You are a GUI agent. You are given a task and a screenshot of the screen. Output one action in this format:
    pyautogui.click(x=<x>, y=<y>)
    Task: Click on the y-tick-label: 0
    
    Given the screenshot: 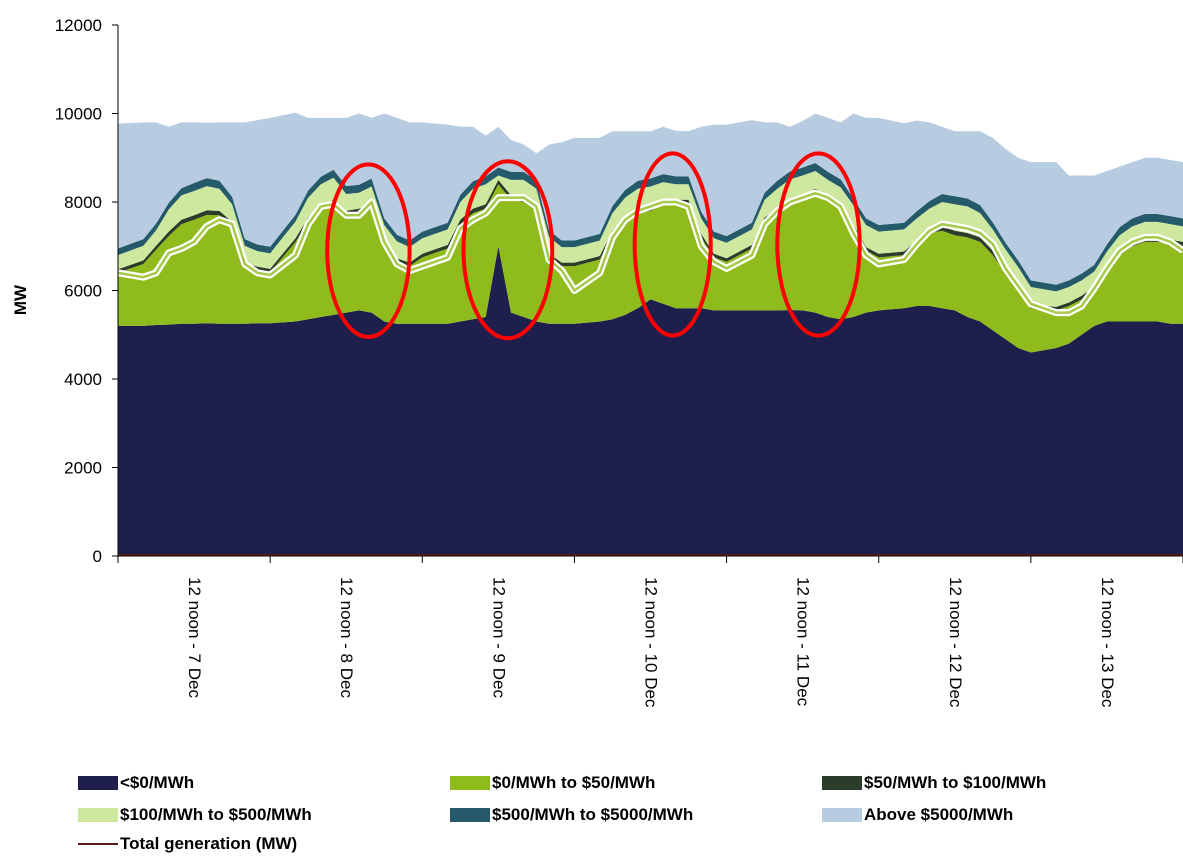 What is the action you would take?
    pyautogui.click(x=97, y=556)
    